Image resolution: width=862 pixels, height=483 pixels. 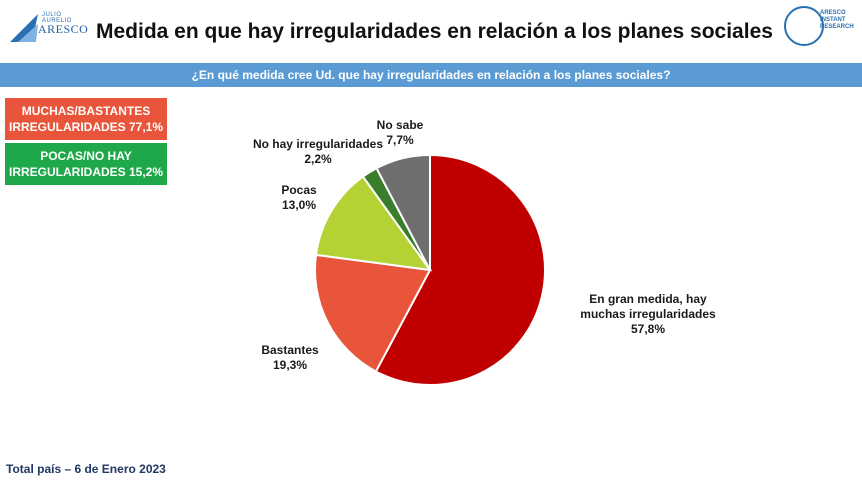 I want to click on slice-label-no-hay: No hay irregularidades 2,2%, so click(x=318, y=152).